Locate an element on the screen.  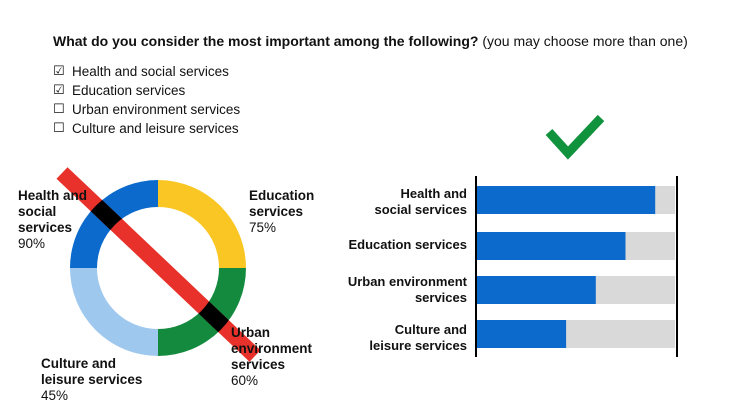
donut-pct-urban: 60% is located at coordinates (245, 380).